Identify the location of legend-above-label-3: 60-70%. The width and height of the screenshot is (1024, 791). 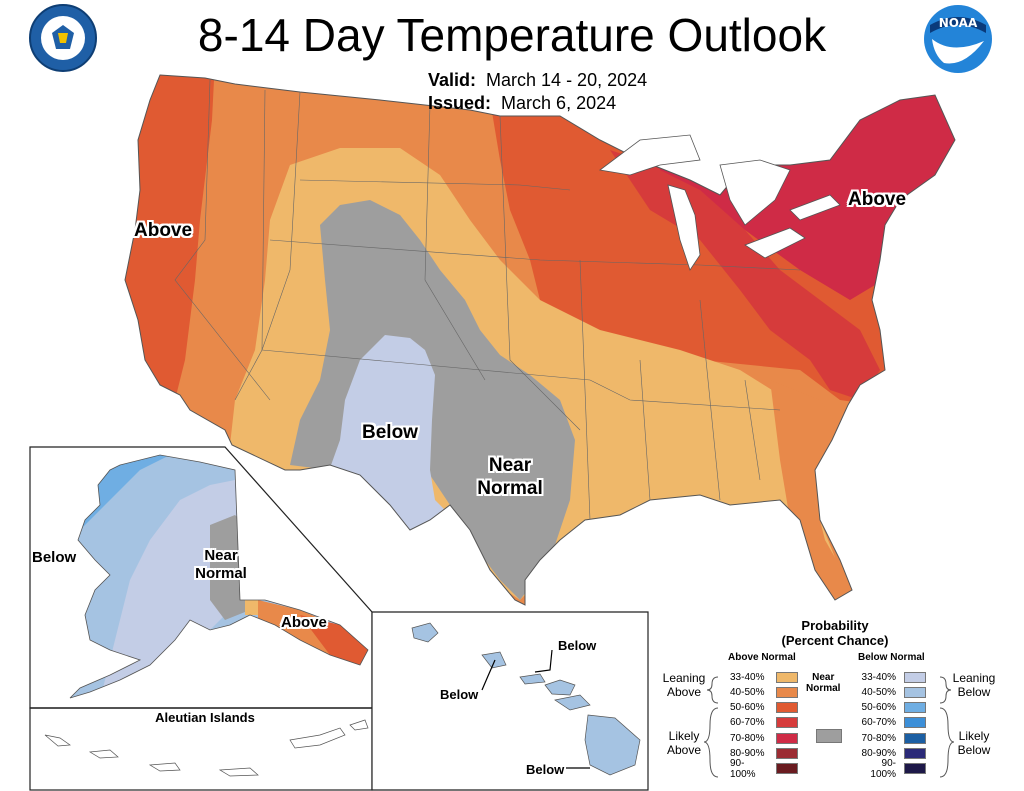
(747, 723).